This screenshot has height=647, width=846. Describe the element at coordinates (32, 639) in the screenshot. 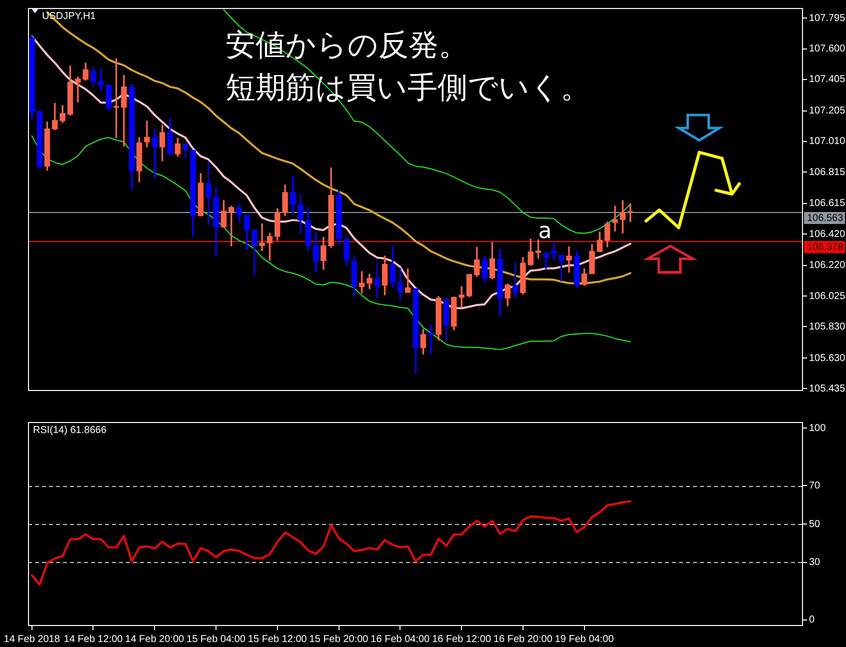

I see `x-tick-label: 14 Feb 2018` at that location.